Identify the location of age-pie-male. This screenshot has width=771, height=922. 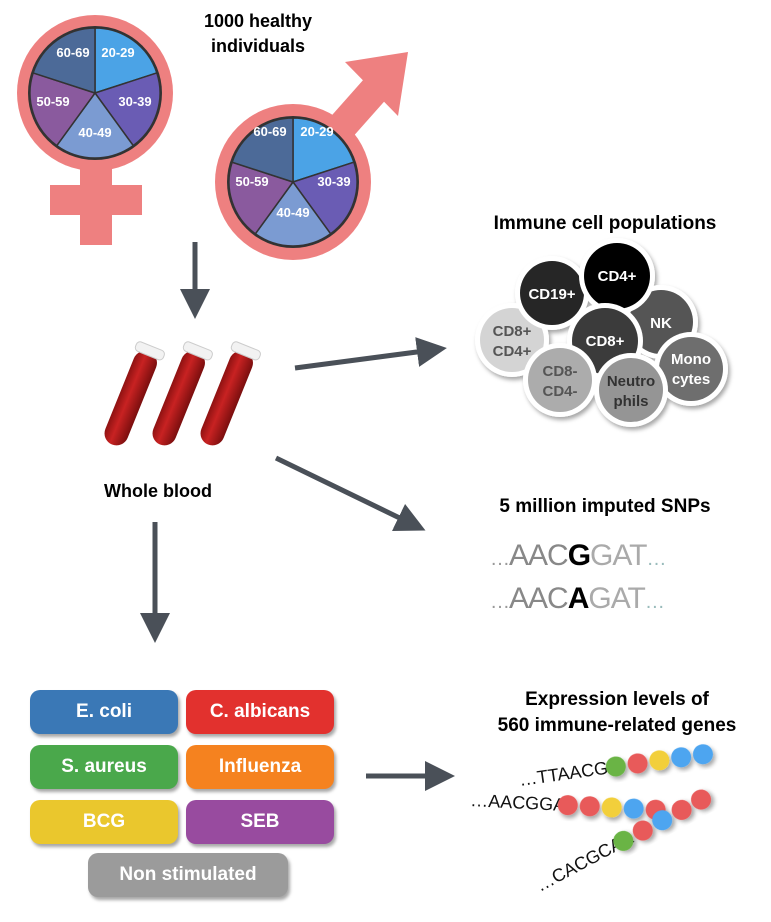
(293, 182).